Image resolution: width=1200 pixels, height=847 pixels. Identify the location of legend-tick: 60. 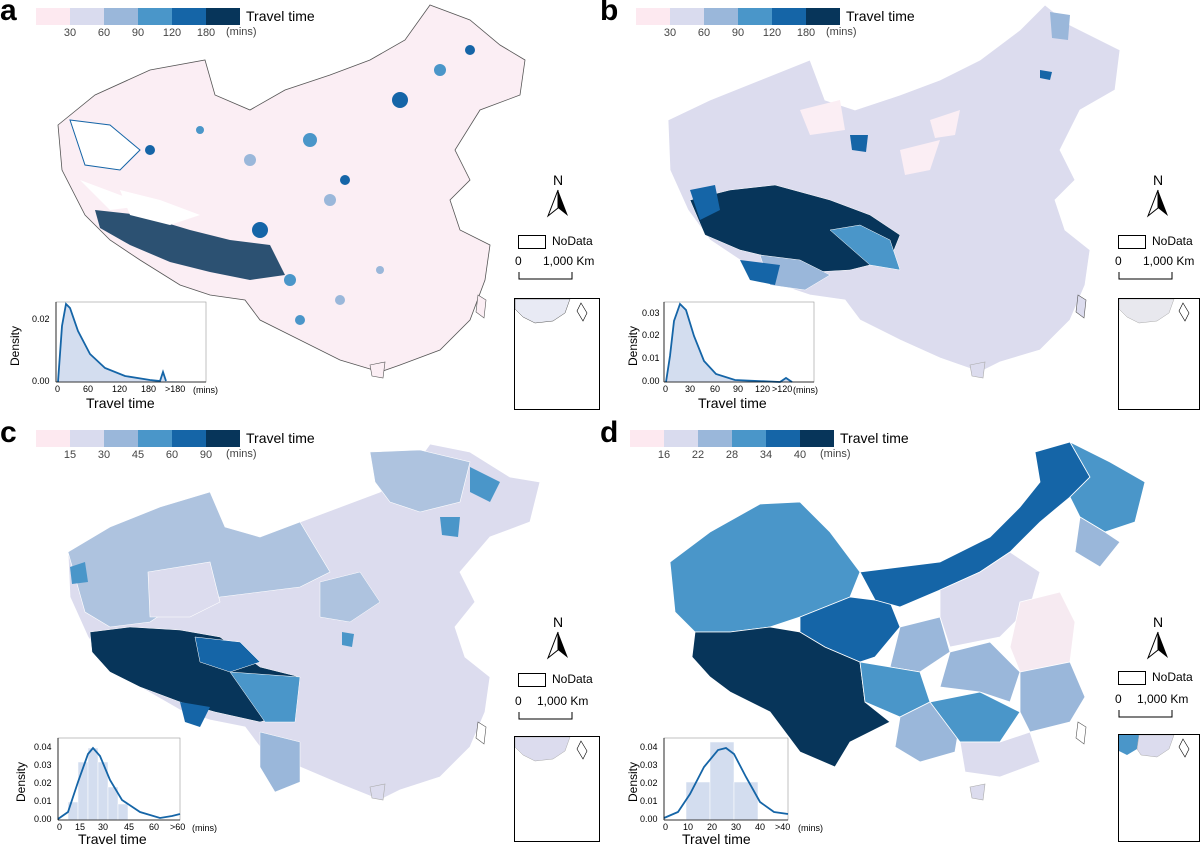
(172, 455).